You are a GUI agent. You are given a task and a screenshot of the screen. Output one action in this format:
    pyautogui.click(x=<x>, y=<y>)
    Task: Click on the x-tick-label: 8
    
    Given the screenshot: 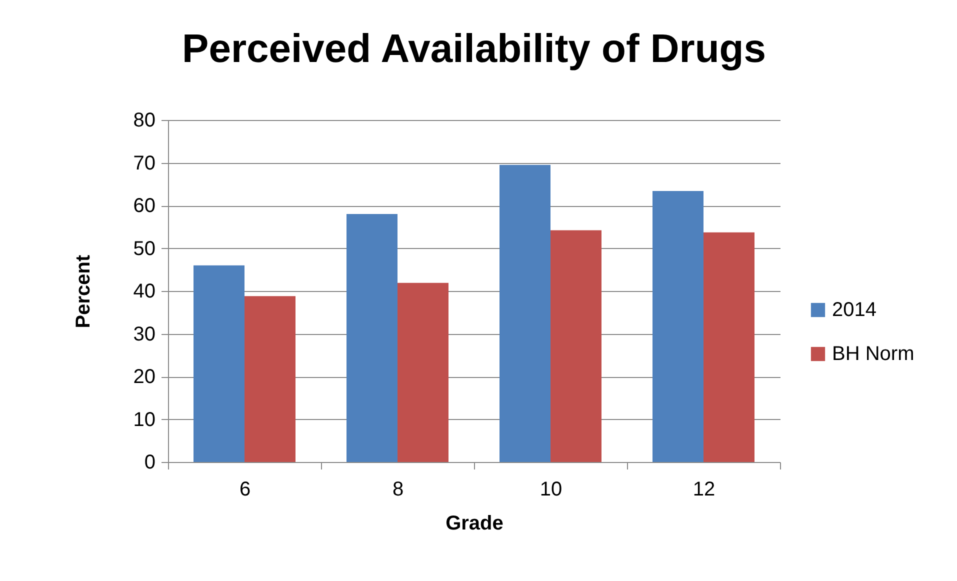 What is the action you would take?
    pyautogui.click(x=398, y=489)
    